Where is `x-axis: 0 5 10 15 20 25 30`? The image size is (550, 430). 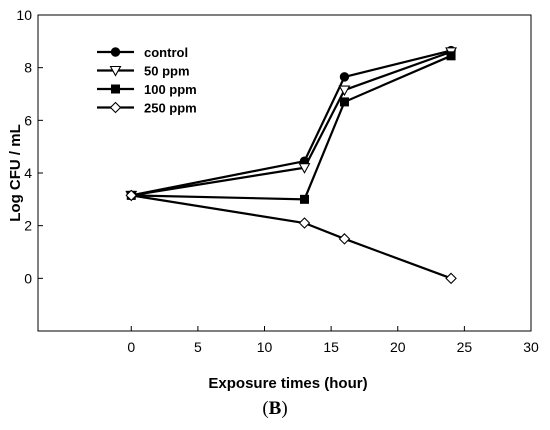
x-axis: 0 5 10 15 20 25 30 is located at coordinates (333, 340).